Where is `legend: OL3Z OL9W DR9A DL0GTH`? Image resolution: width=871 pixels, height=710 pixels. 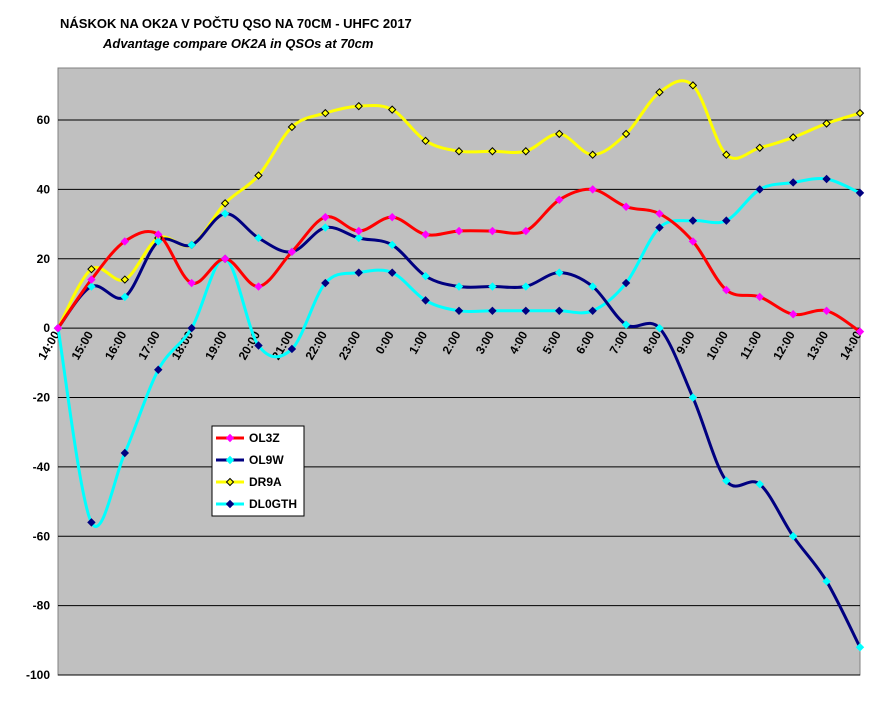 legend: OL3Z OL9W DR9A DL0GTH is located at coordinates (258, 471).